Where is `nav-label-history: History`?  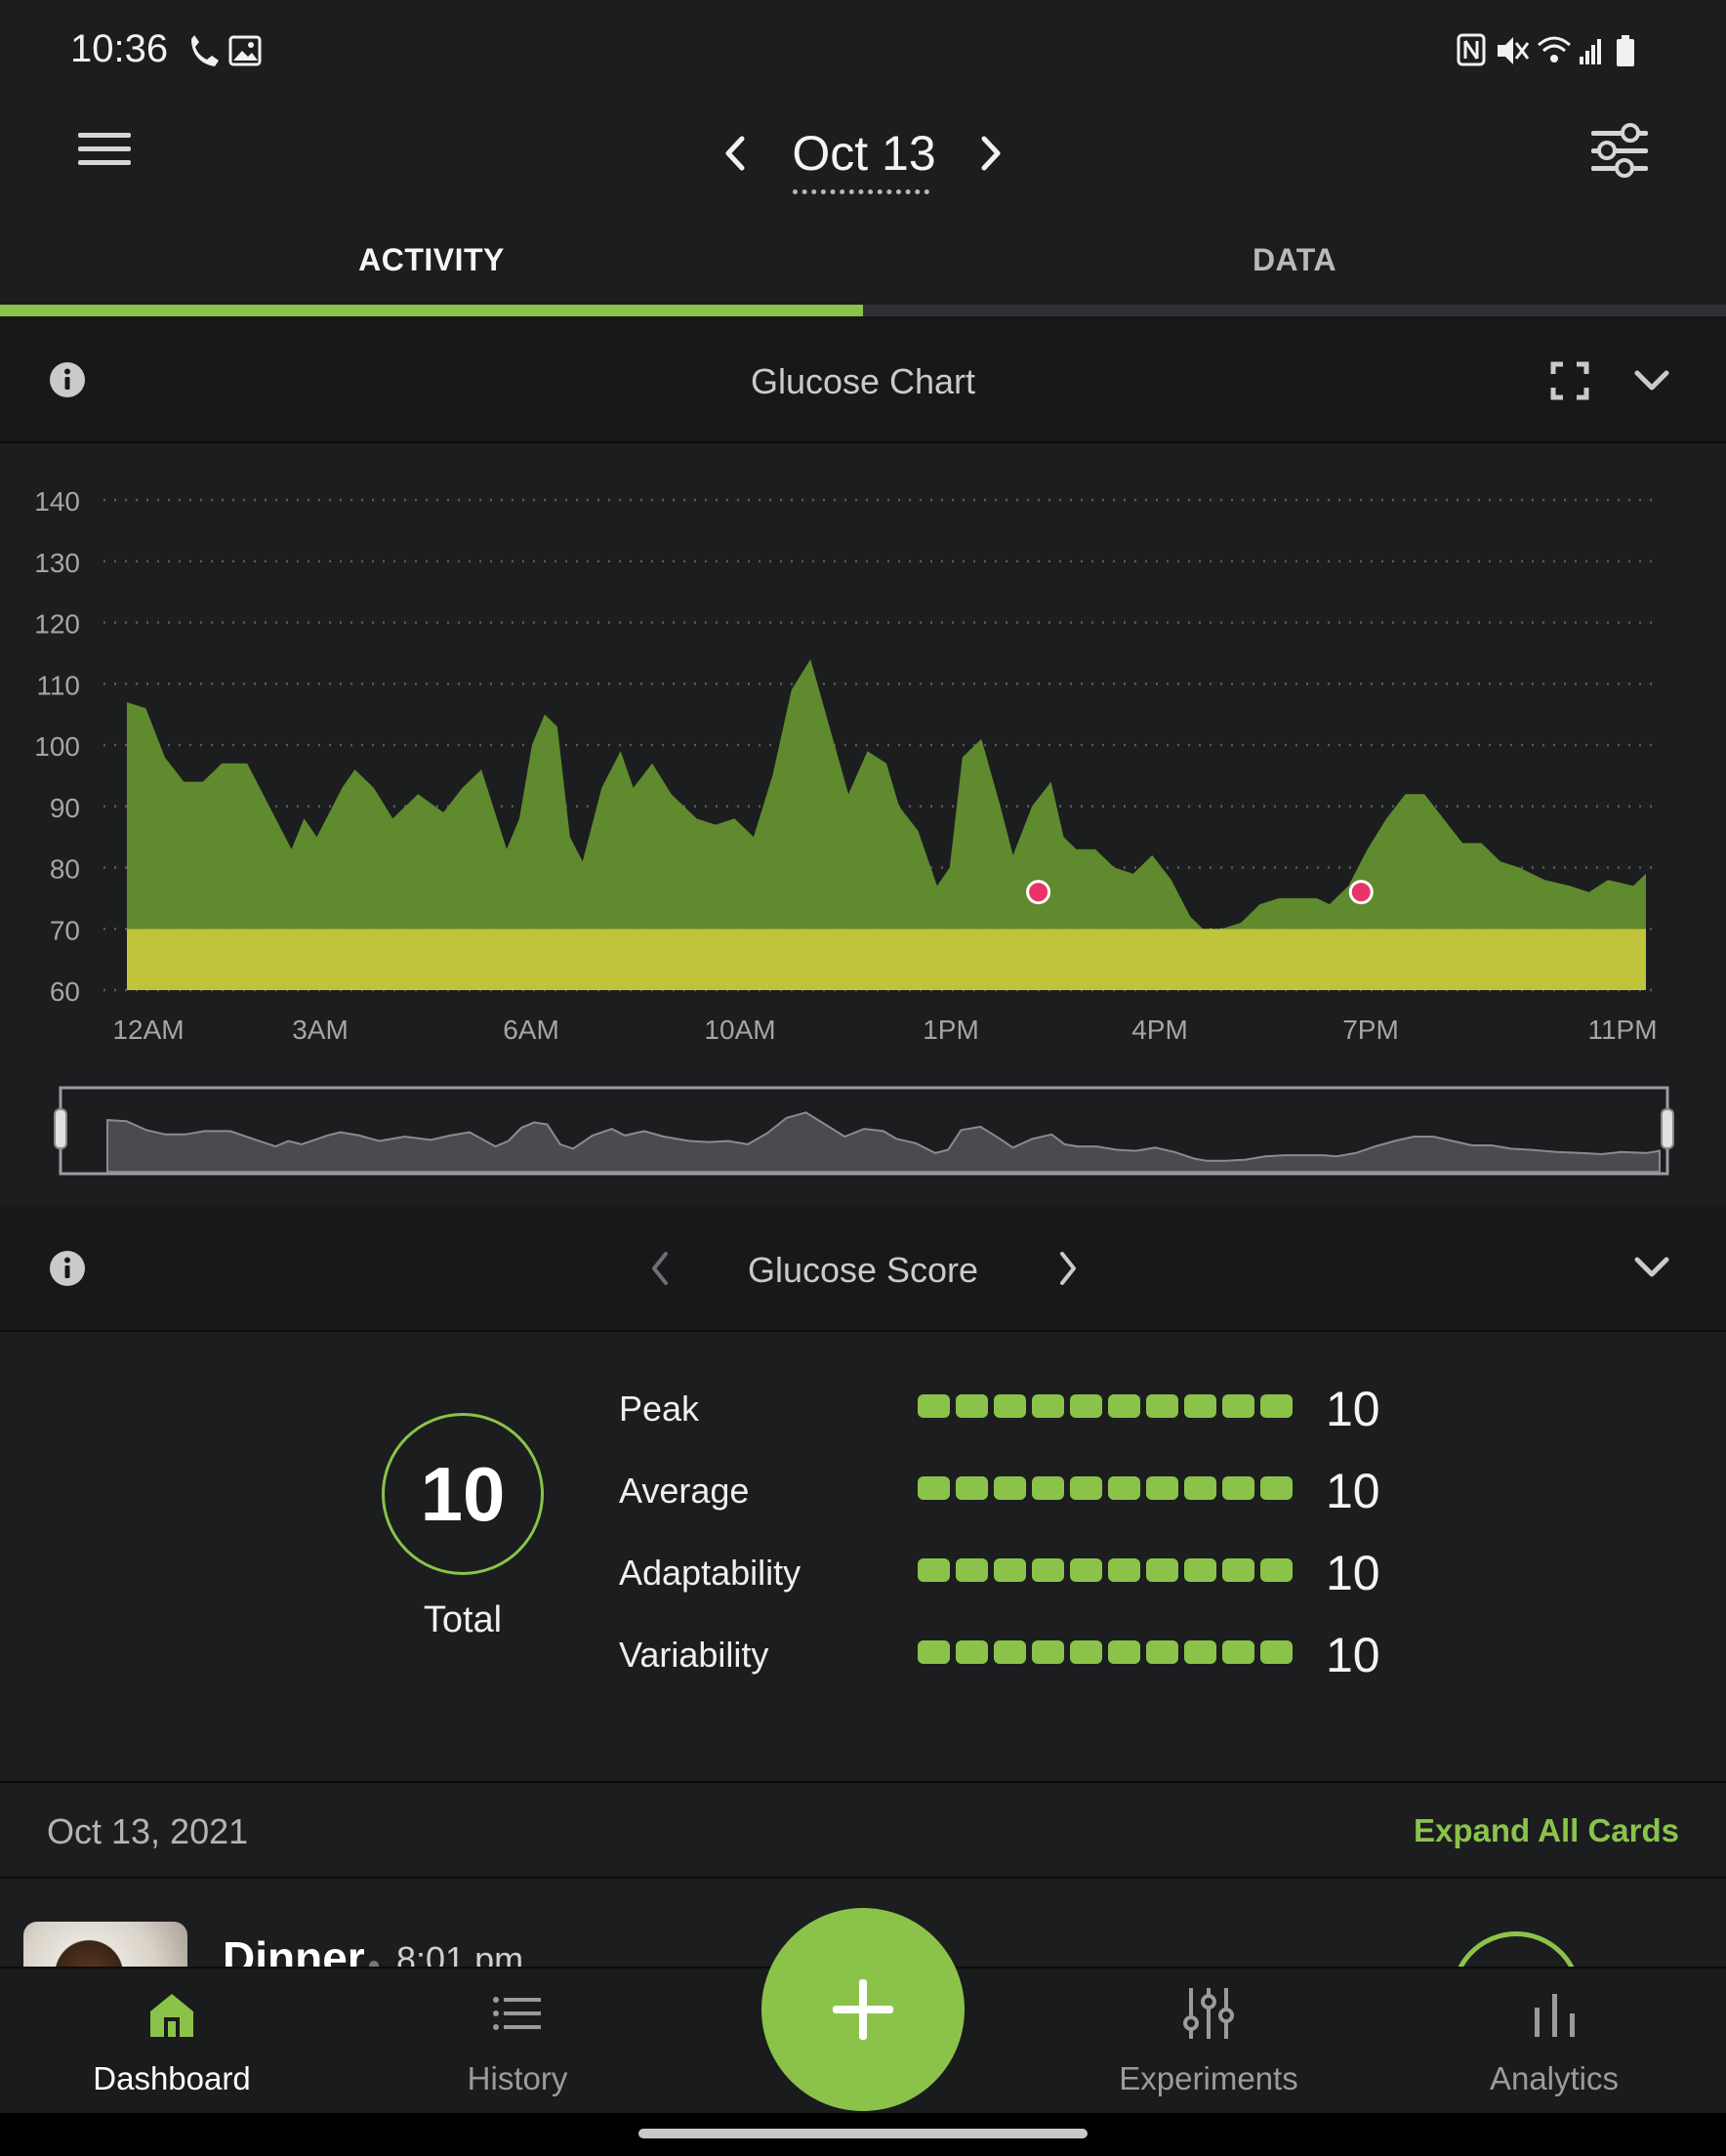
nav-label-history: History is located at coordinates (517, 2078).